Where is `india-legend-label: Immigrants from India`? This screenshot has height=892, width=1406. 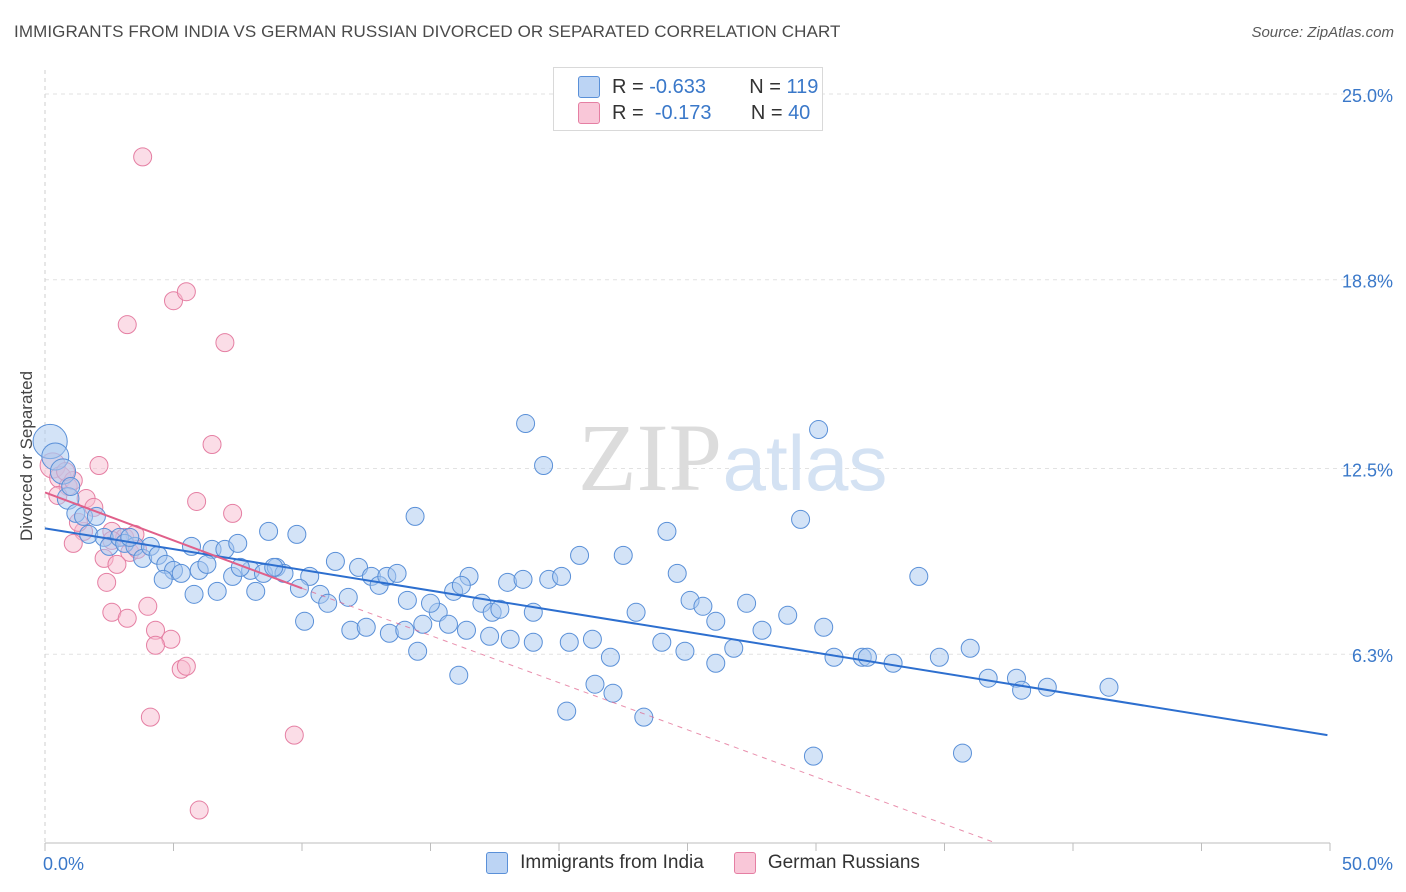
india-legend-label: Immigrants from India is located at coordinates (612, 862).